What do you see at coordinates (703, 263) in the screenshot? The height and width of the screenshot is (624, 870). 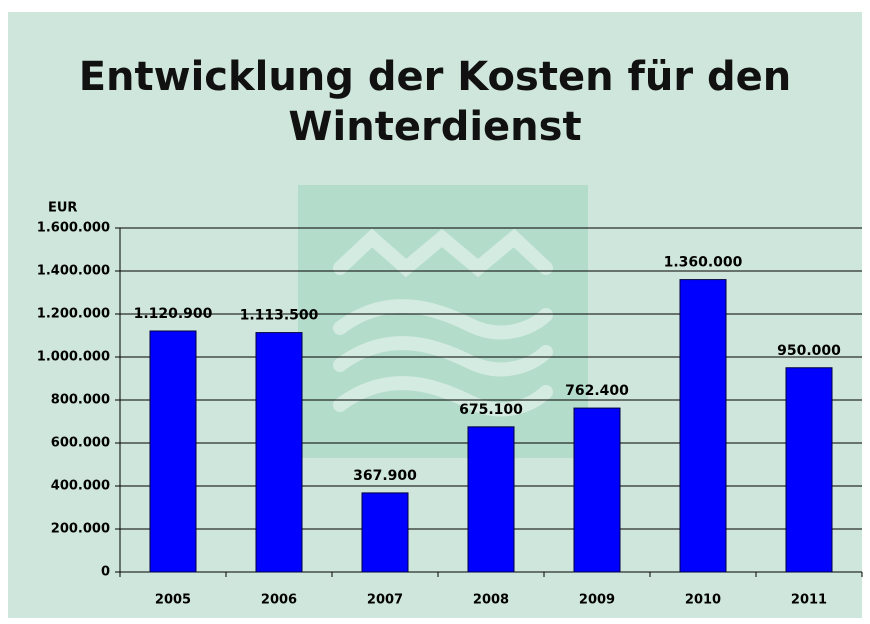 I see `value-label: 1.360.000` at bounding box center [703, 263].